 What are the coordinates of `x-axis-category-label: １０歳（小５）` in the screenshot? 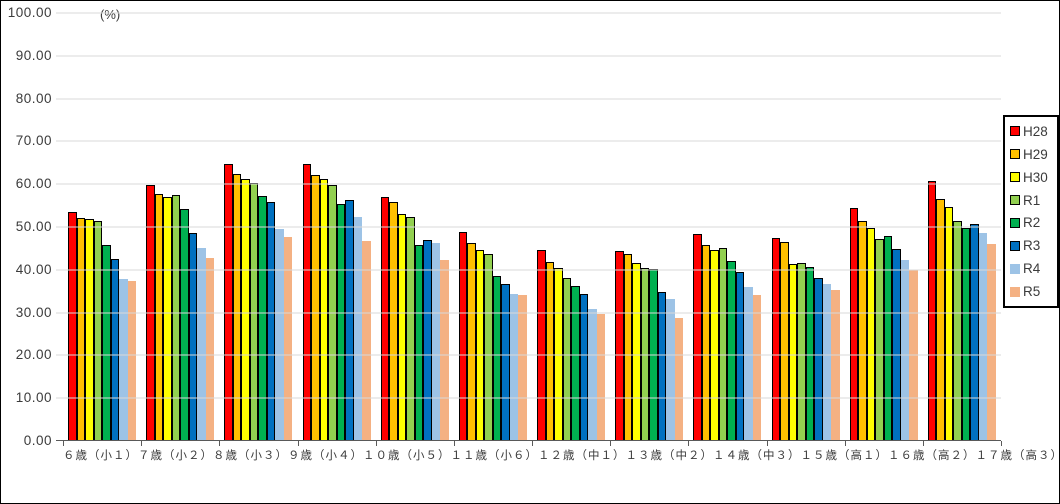 It's located at (407, 456).